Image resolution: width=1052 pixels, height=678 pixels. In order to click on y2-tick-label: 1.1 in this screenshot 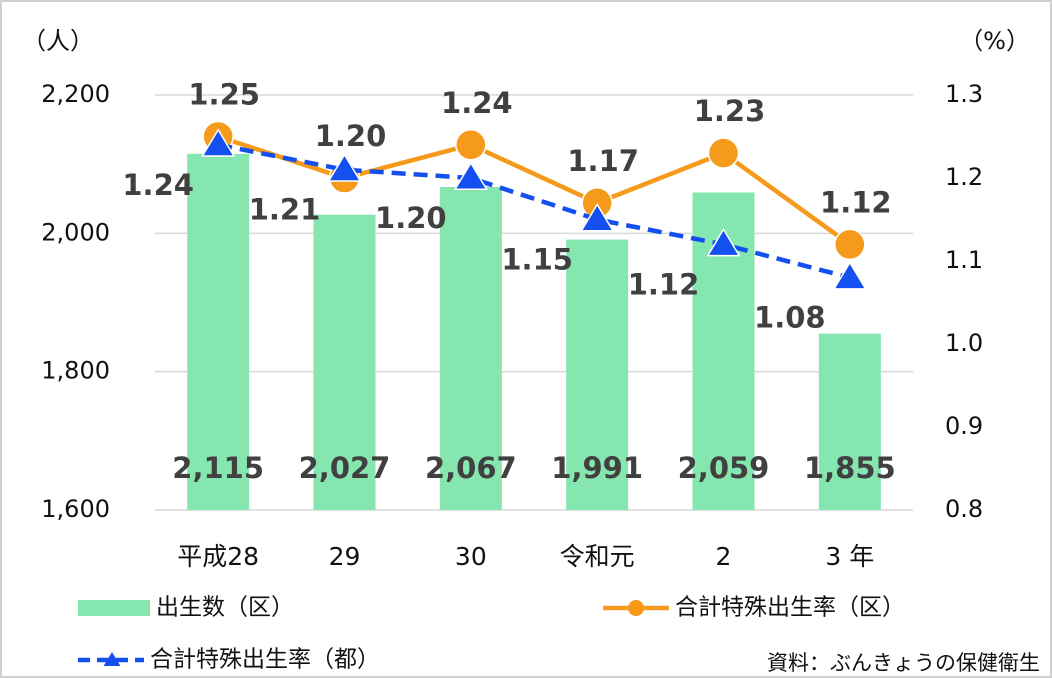, I will do `click(964, 260)`.